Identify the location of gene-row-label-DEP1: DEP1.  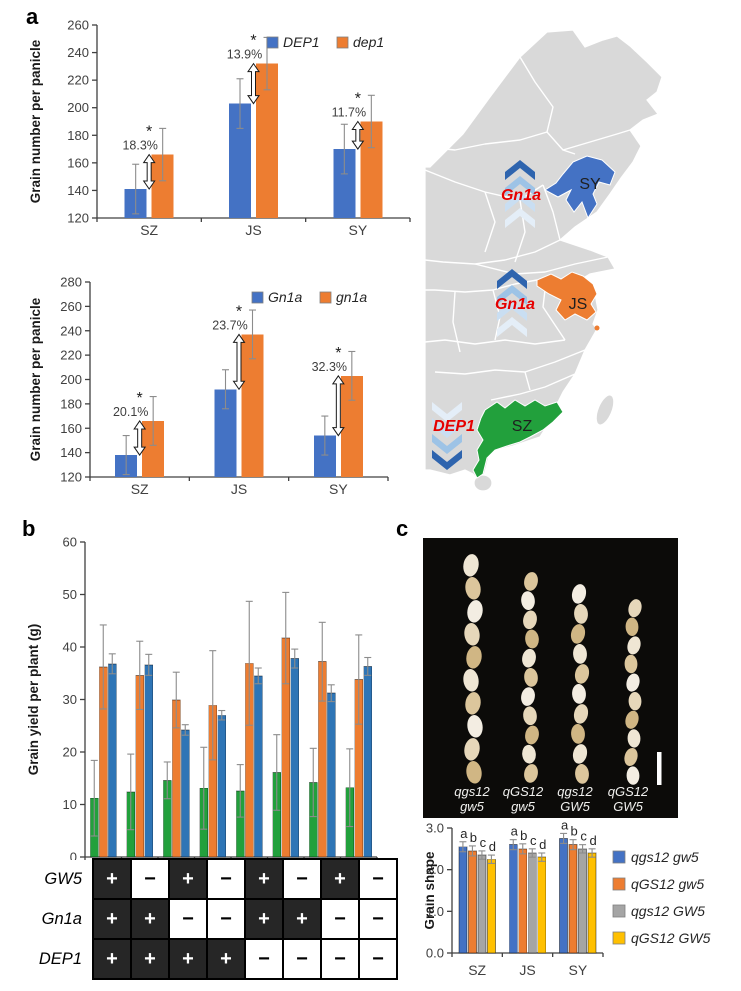
(60, 958).